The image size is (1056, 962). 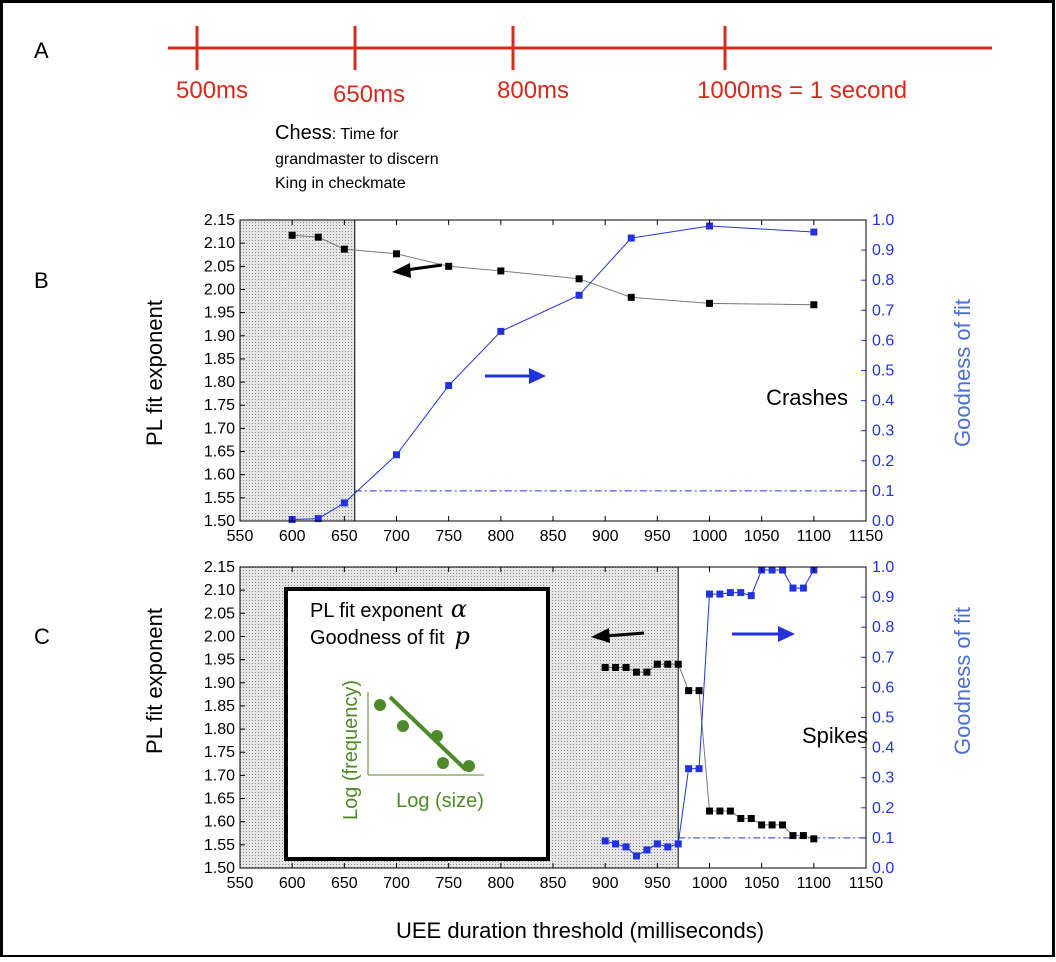 What do you see at coordinates (883, 401) in the screenshot?
I see `panel-b-y2-tick-label: 0.4` at bounding box center [883, 401].